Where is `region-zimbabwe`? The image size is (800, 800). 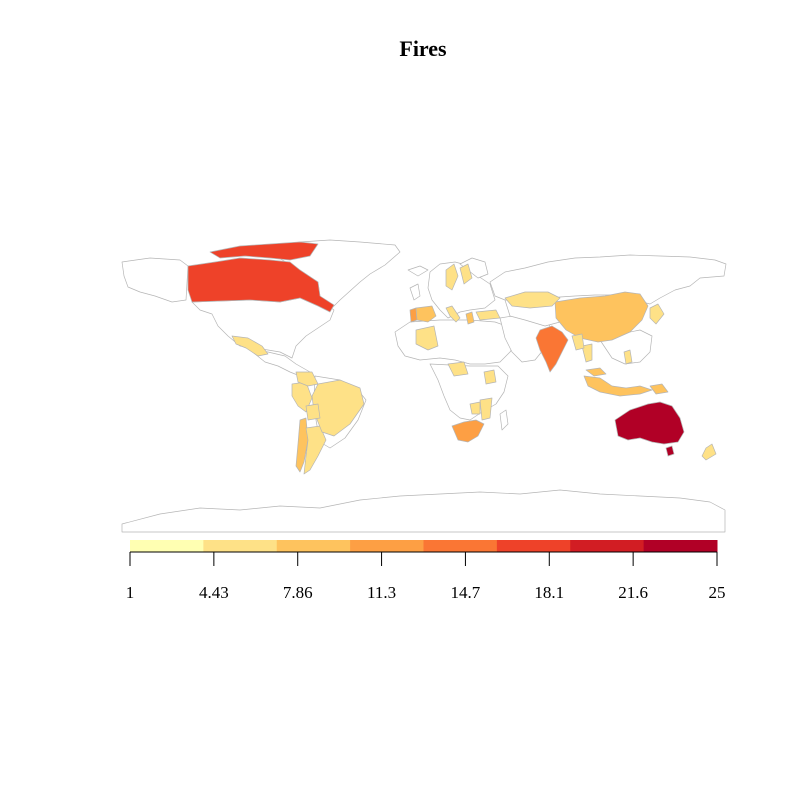 region-zimbabwe is located at coordinates (475, 408).